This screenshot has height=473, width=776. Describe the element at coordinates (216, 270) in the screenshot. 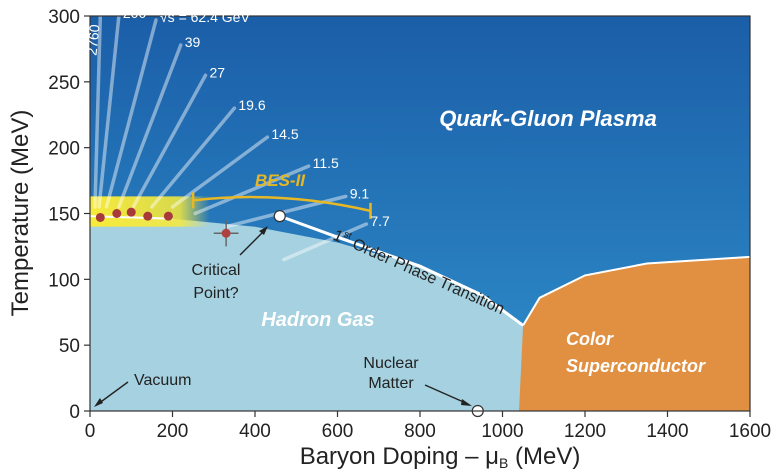

I see `critical-label-line1: Critical` at that location.